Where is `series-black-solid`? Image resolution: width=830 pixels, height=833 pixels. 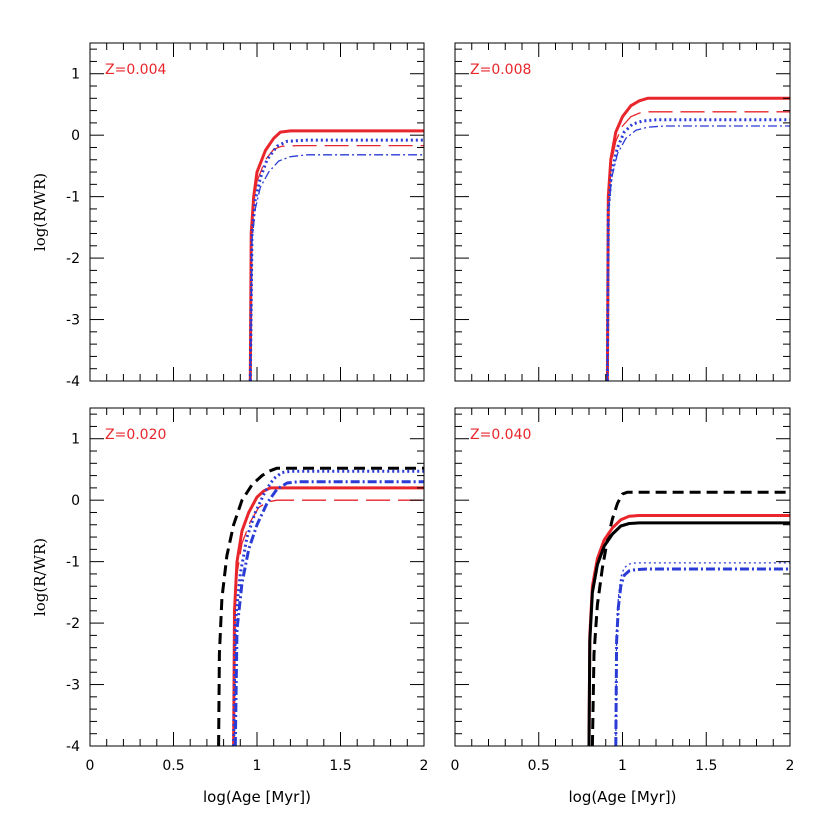 series-black-solid is located at coordinates (688, 633).